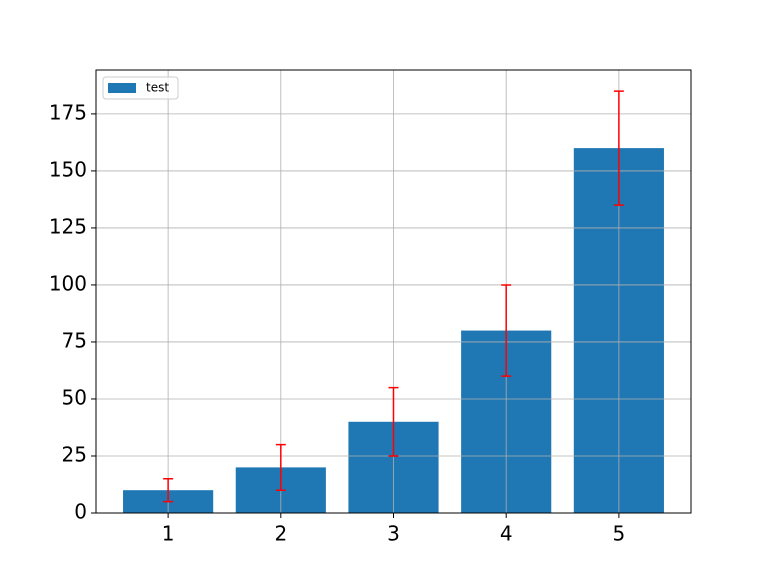 Image resolution: width=768 pixels, height=576 pixels. I want to click on legend-box, so click(140, 88).